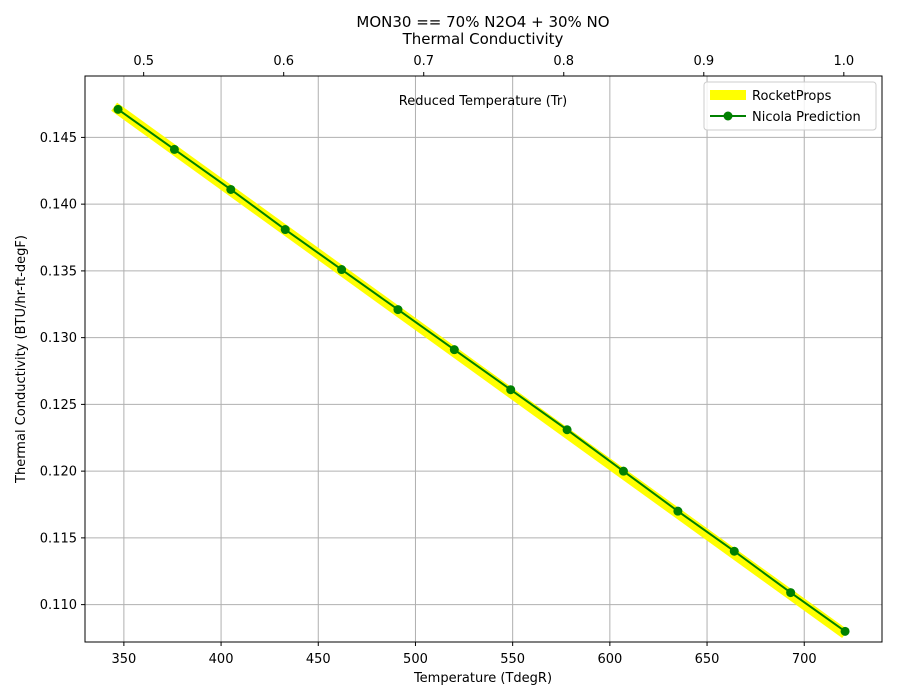 This screenshot has width=900, height=700. What do you see at coordinates (483, 101) in the screenshot?
I see `top-x-axis-label: Reduced Temperature (Tr)` at bounding box center [483, 101].